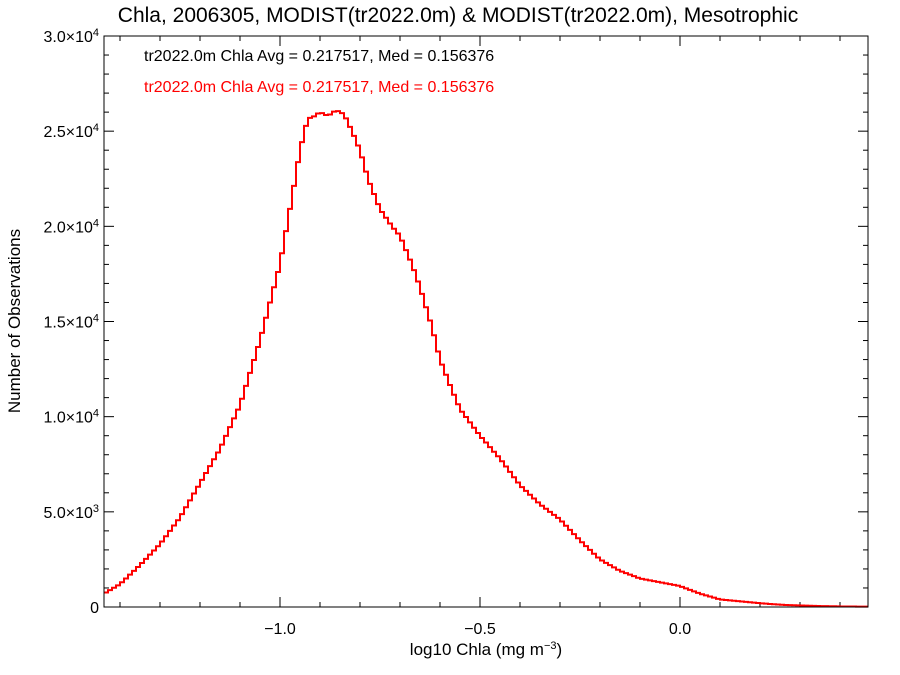 The width and height of the screenshot is (900, 675). Describe the element at coordinates (67, 37) in the screenshot. I see `y-tick-mantissa: 3.0×10` at that location.